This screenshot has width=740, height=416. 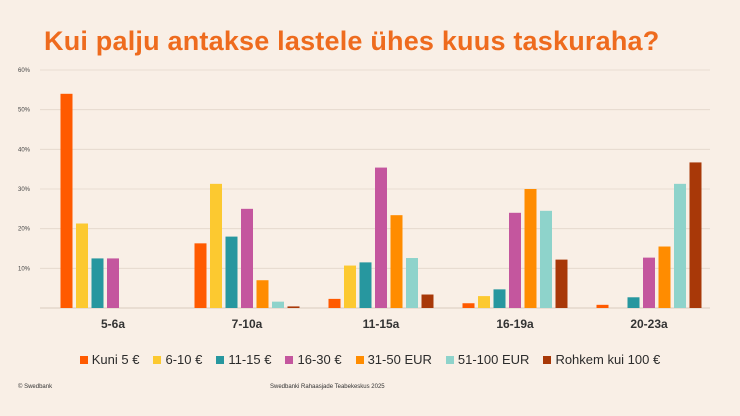 I want to click on legend-label: Rohkem kui 100 €, so click(x=608, y=359).